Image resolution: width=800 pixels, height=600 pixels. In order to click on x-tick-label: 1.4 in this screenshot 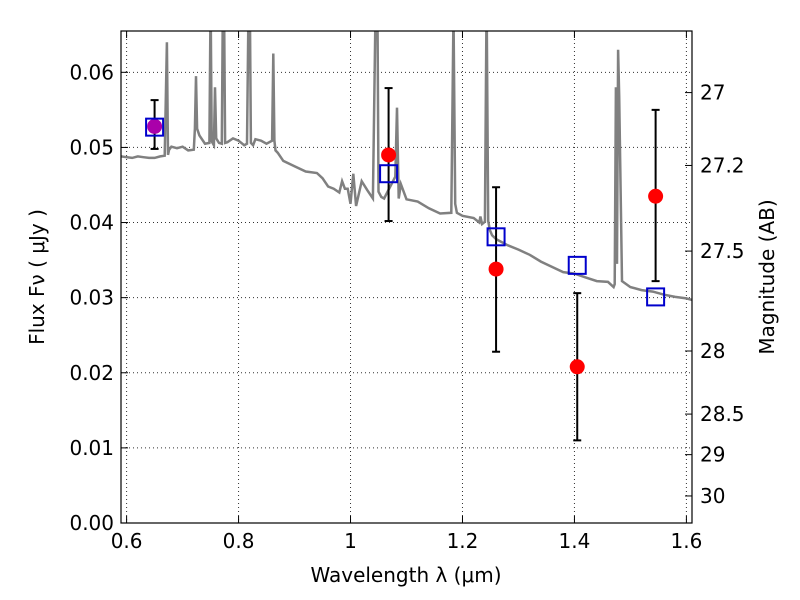, I will do `click(575, 541)`.